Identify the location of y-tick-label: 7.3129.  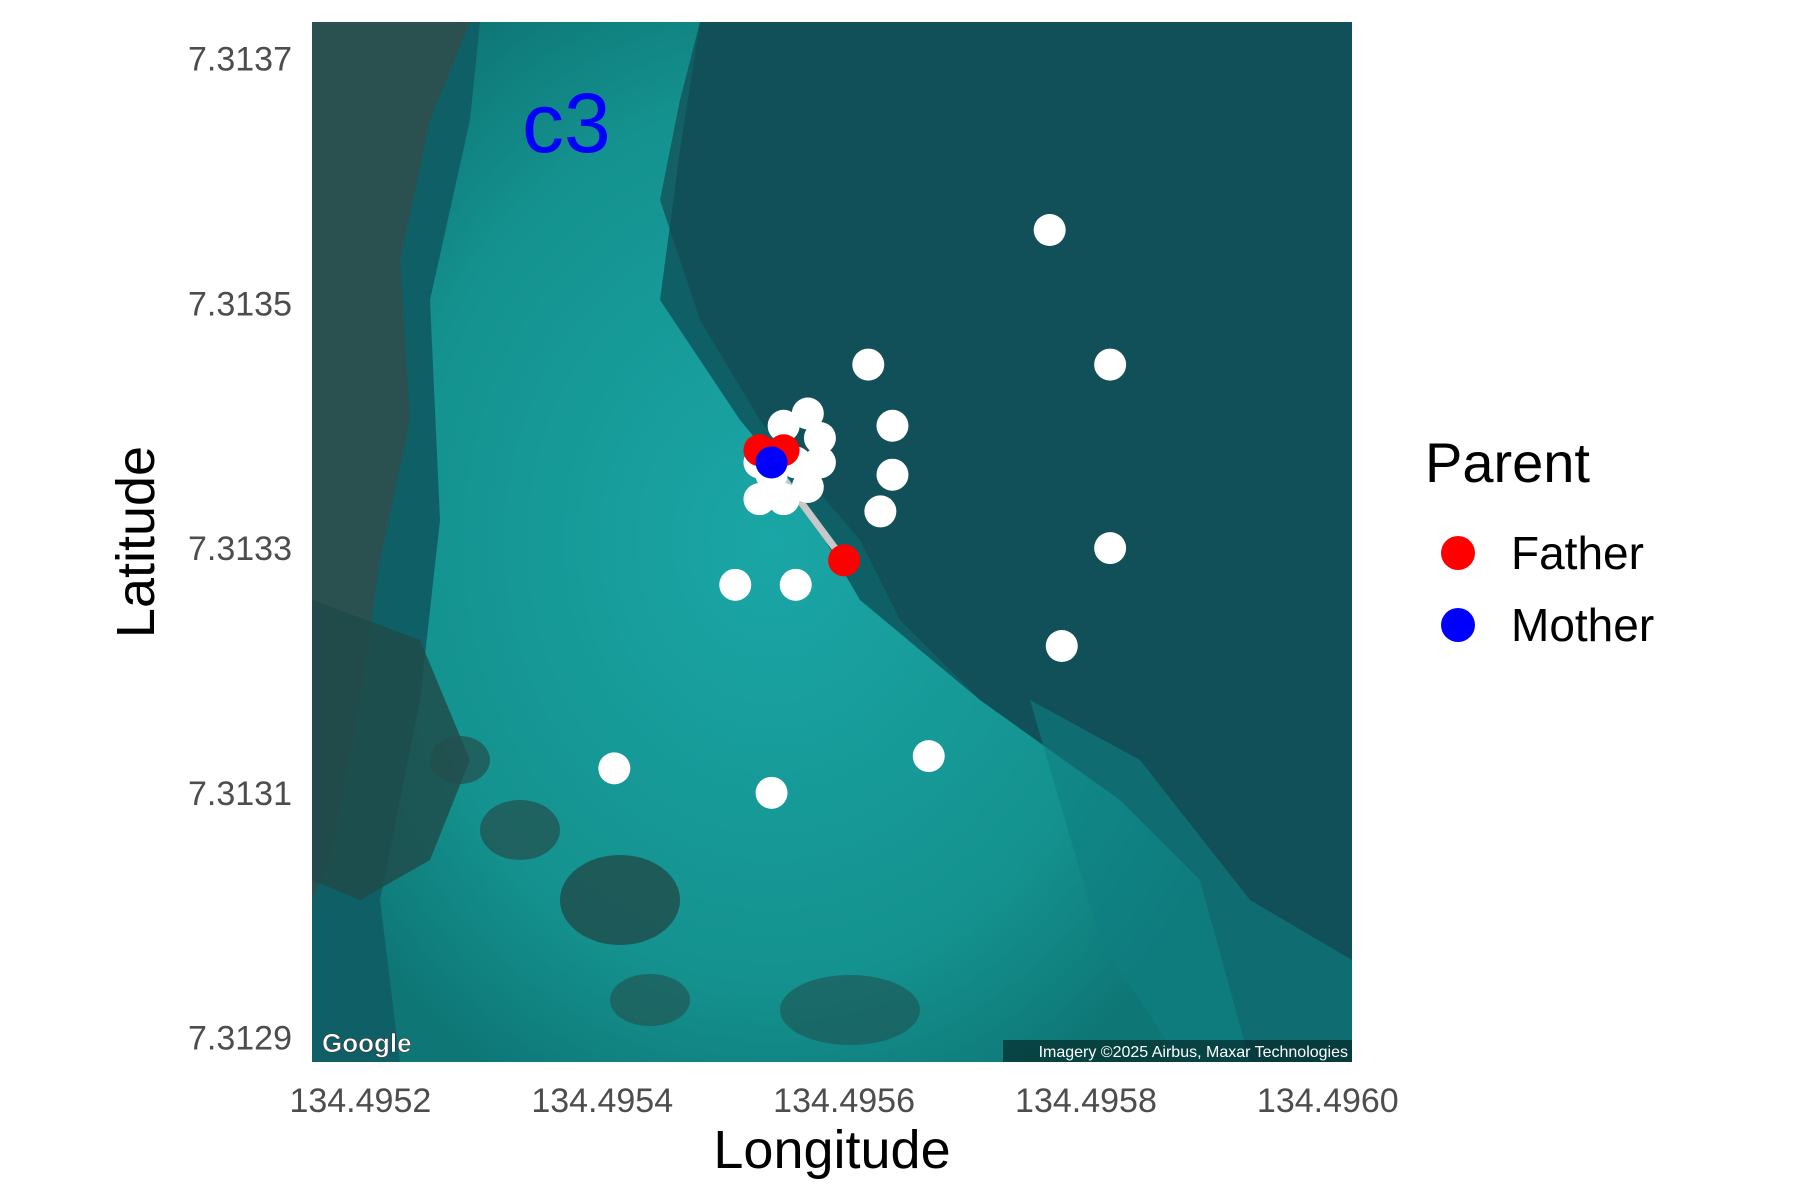
(240, 1039).